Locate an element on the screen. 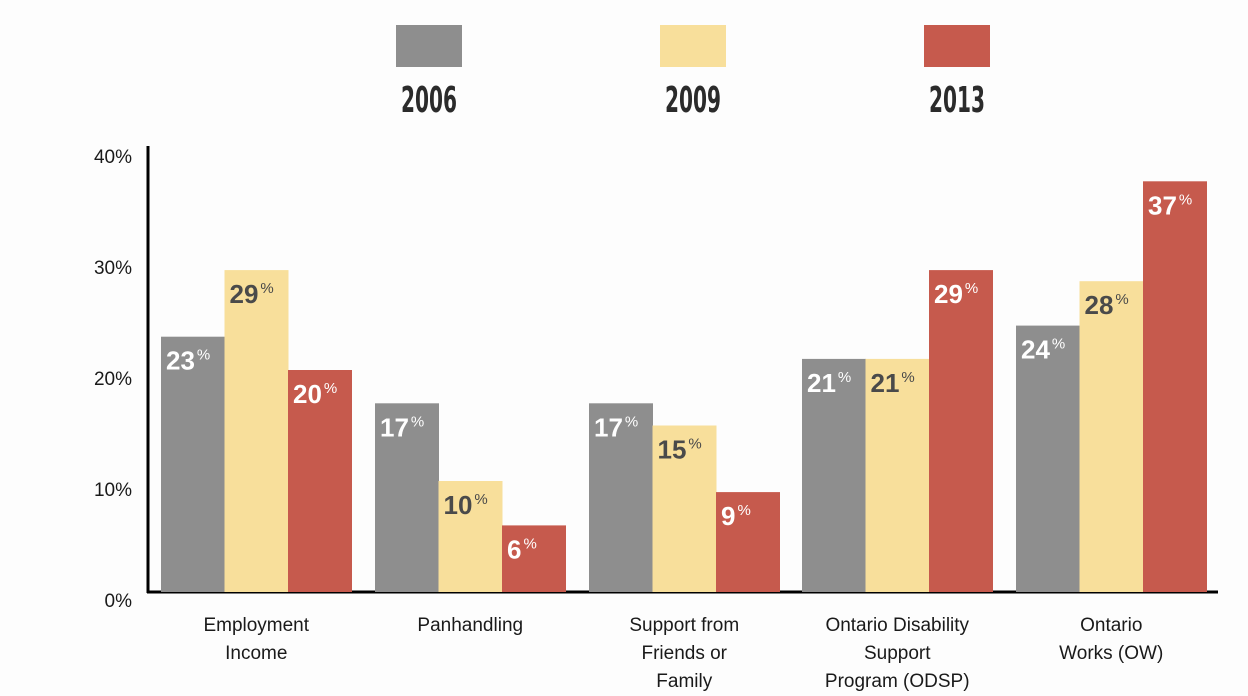  data-label: 23% is located at coordinates (188, 361).